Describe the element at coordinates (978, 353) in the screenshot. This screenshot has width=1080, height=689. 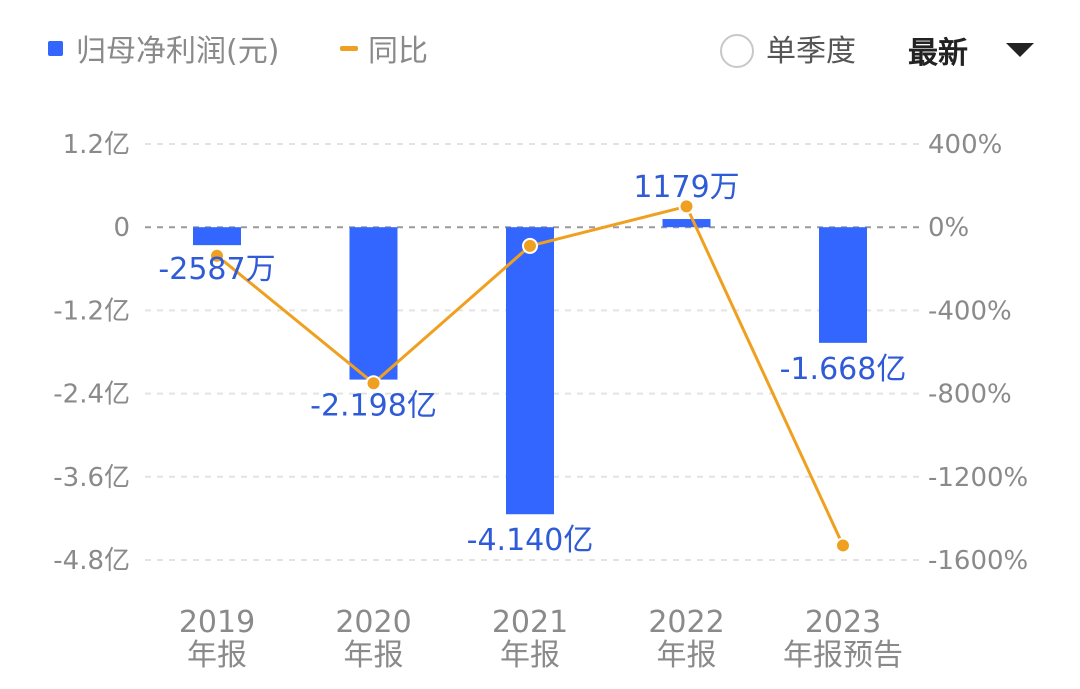
I see `right-axis: 400% 0% -400% -800% -1200% -1600%` at that location.